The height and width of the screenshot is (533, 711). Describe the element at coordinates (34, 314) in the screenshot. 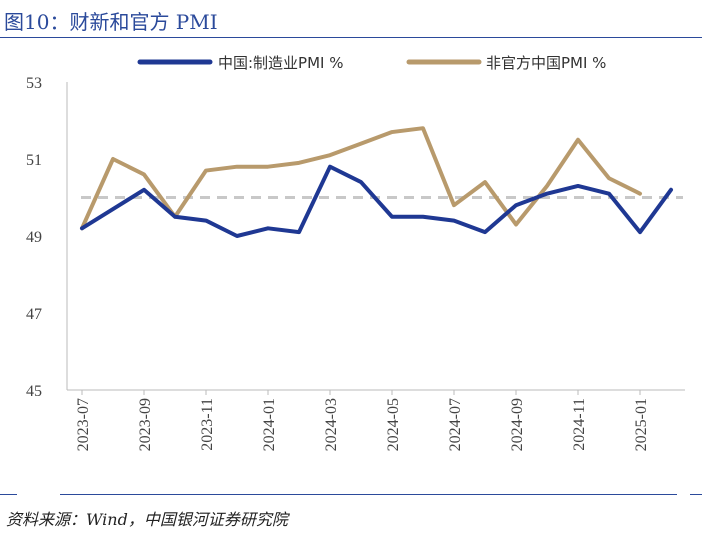

I see `y-tick-label: 47` at that location.